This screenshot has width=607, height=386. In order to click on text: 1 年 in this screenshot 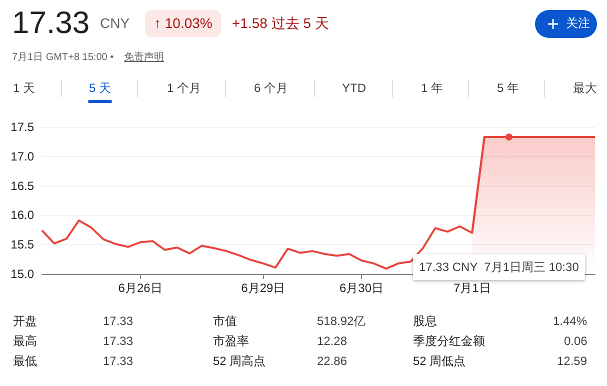, I will do `click(432, 88)`.